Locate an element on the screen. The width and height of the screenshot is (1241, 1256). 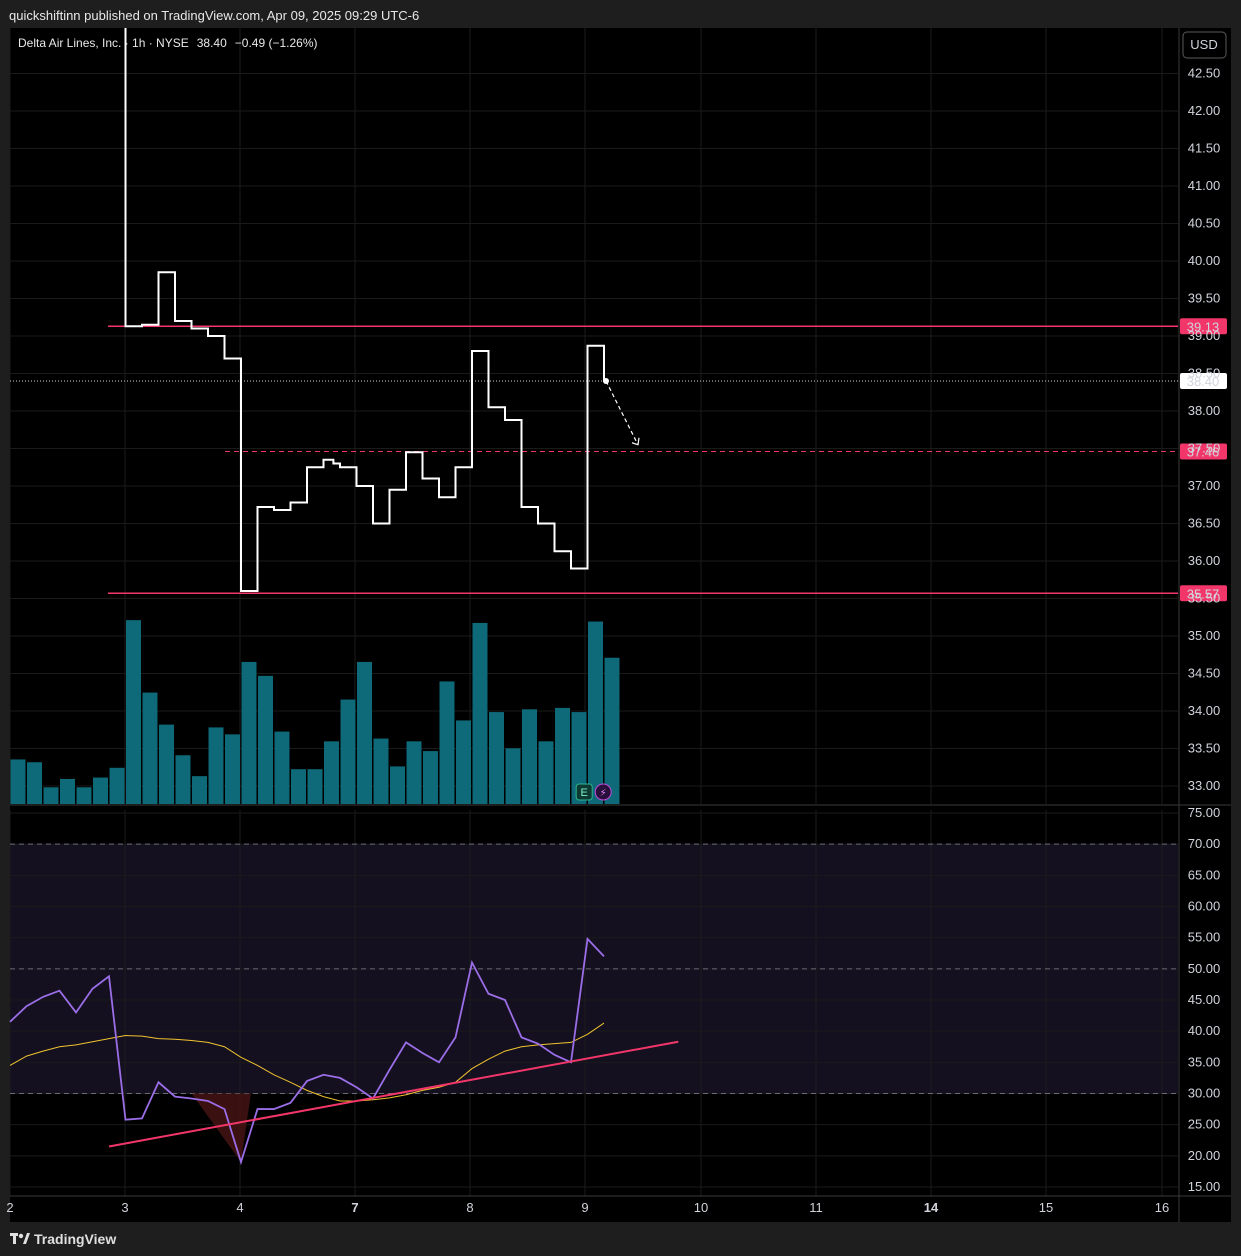
time-tick-label: 10 is located at coordinates (701, 1207).